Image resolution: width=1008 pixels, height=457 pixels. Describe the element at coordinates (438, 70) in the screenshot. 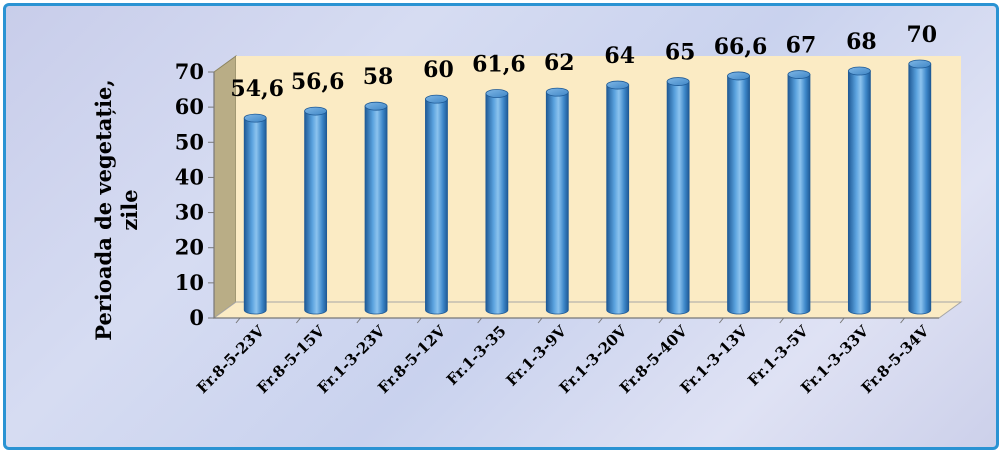

I see `data-label: 60` at that location.